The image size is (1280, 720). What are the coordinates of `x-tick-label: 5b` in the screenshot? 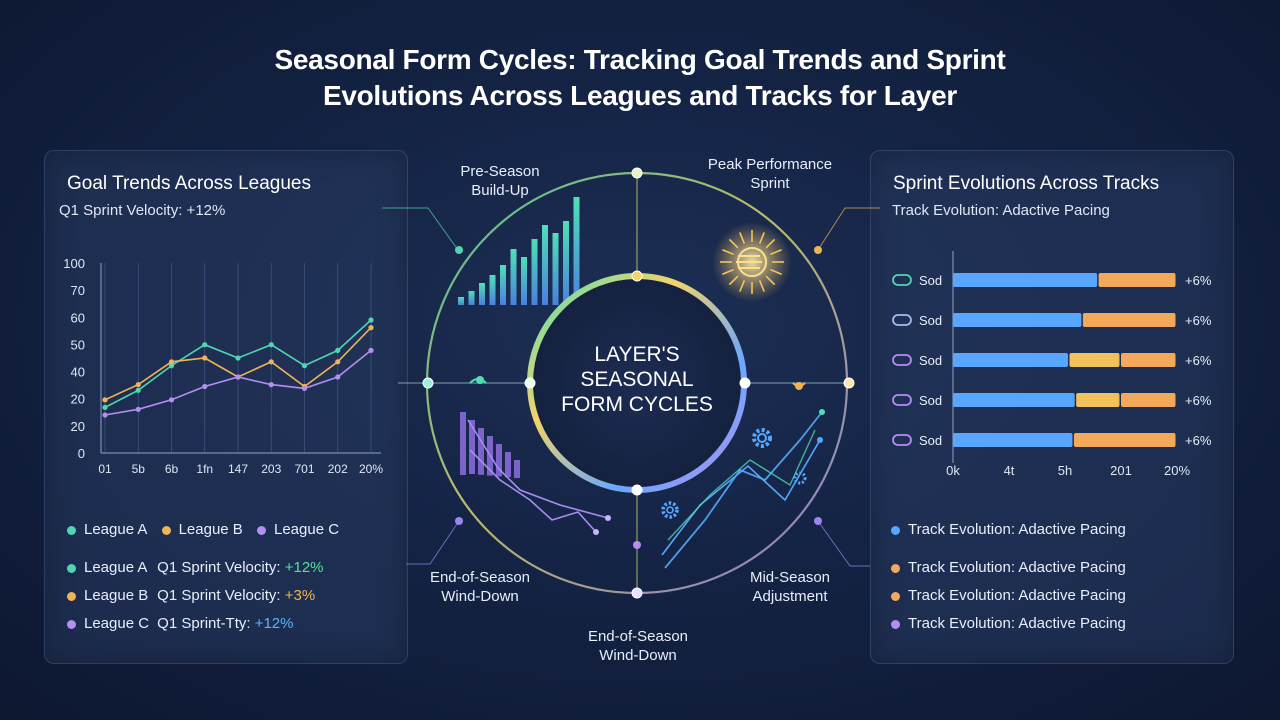 It's located at (139, 469).